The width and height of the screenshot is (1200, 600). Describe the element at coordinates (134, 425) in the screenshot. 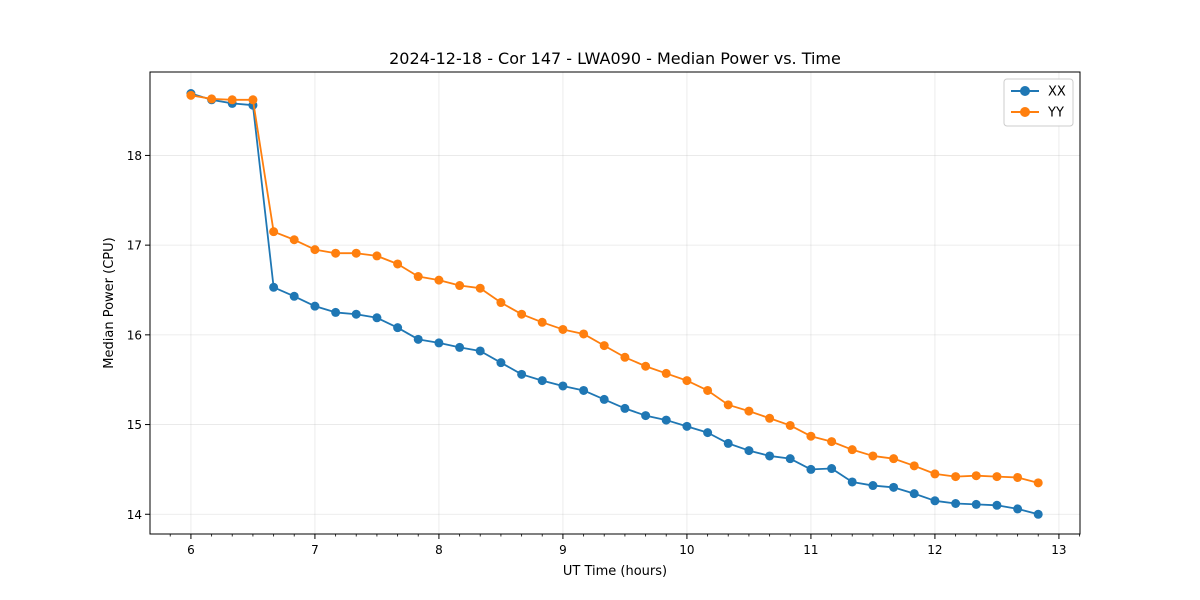

I see `y-tick-label: 15` at that location.